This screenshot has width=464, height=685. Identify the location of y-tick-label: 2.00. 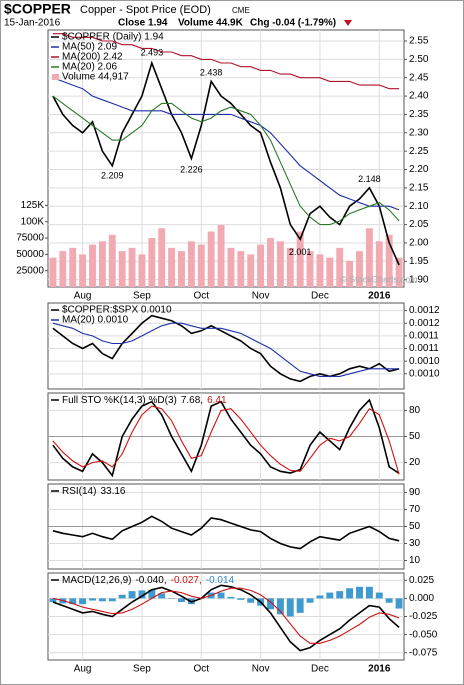
(419, 243).